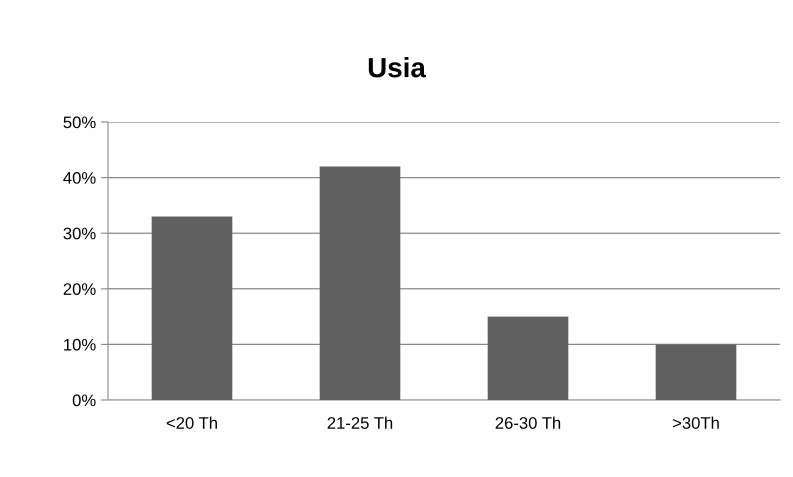 The height and width of the screenshot is (477, 793). Describe the element at coordinates (80, 344) in the screenshot. I see `y-tick-label: 10%` at that location.